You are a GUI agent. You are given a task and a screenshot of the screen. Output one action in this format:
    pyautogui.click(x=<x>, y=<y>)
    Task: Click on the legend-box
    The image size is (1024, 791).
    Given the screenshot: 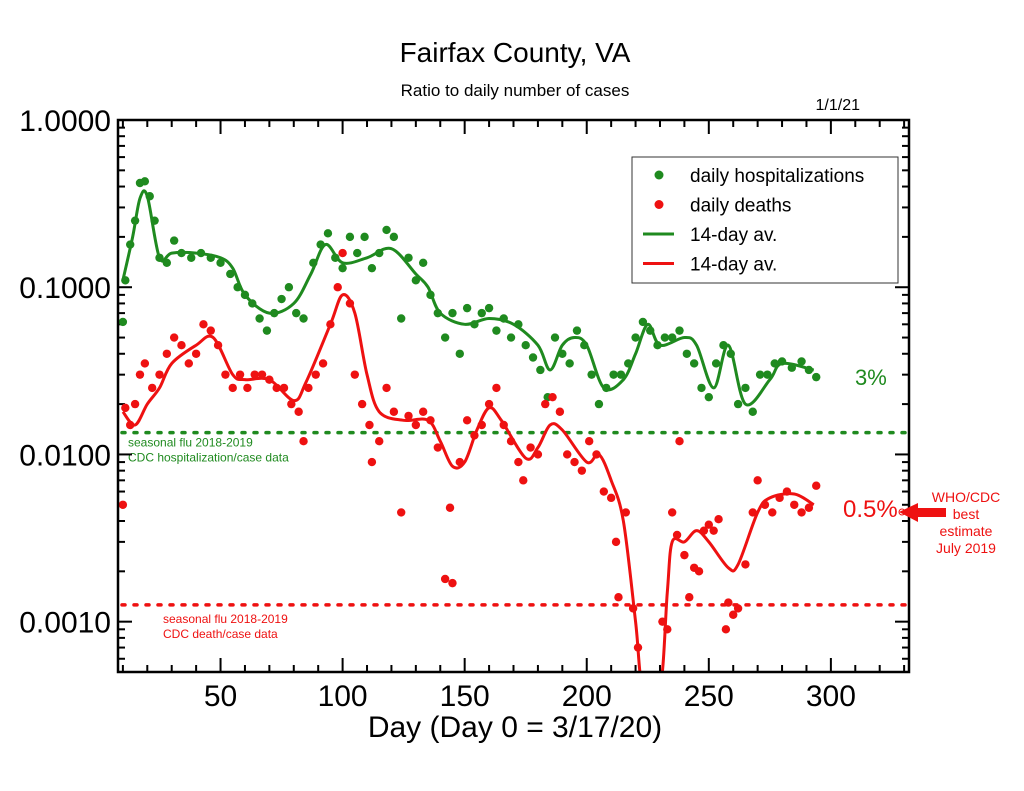 What is the action you would take?
    pyautogui.click(x=765, y=220)
    